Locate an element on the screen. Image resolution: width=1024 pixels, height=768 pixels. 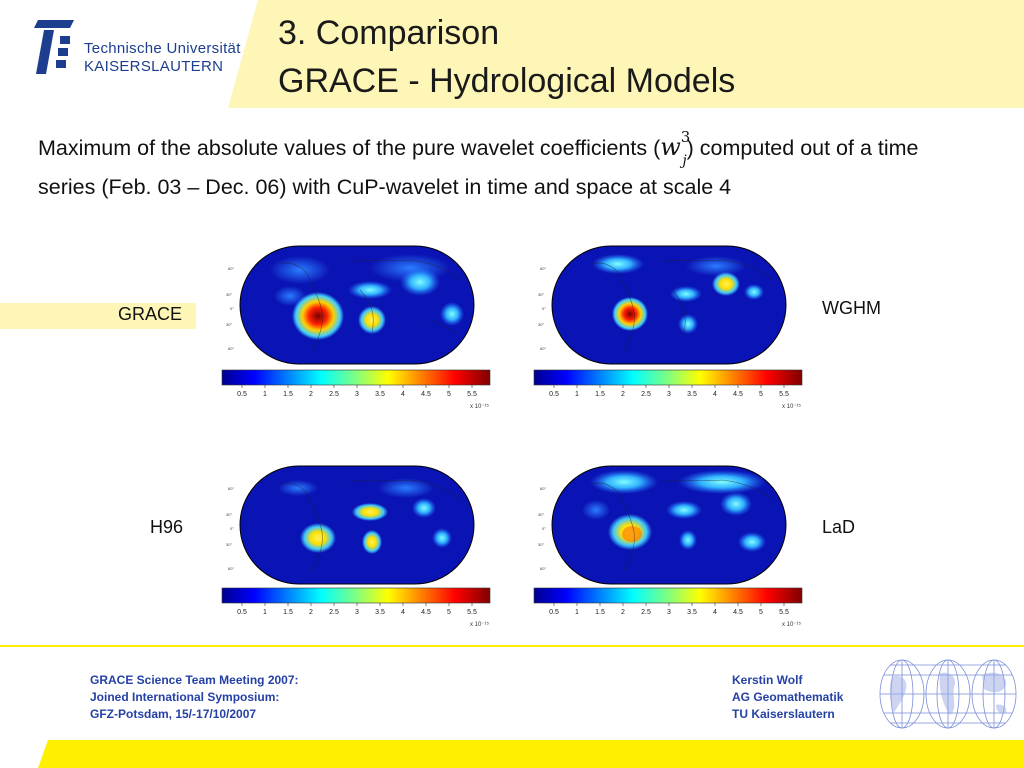
footer-divider is located at coordinates (512, 646).